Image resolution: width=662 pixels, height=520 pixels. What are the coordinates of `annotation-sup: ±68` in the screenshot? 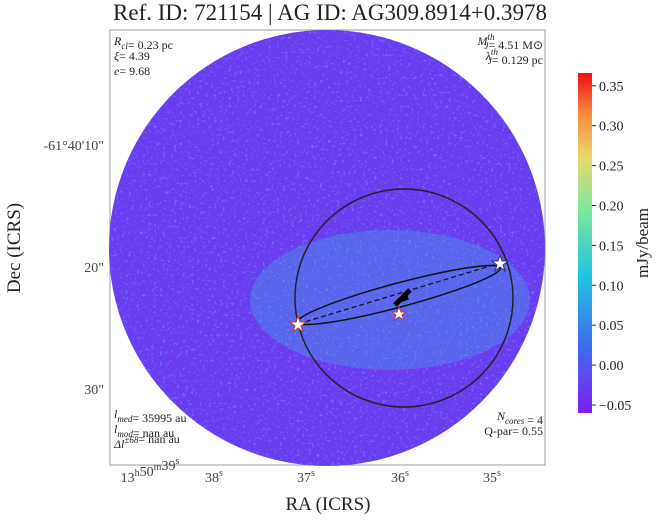 It's located at (131, 440).